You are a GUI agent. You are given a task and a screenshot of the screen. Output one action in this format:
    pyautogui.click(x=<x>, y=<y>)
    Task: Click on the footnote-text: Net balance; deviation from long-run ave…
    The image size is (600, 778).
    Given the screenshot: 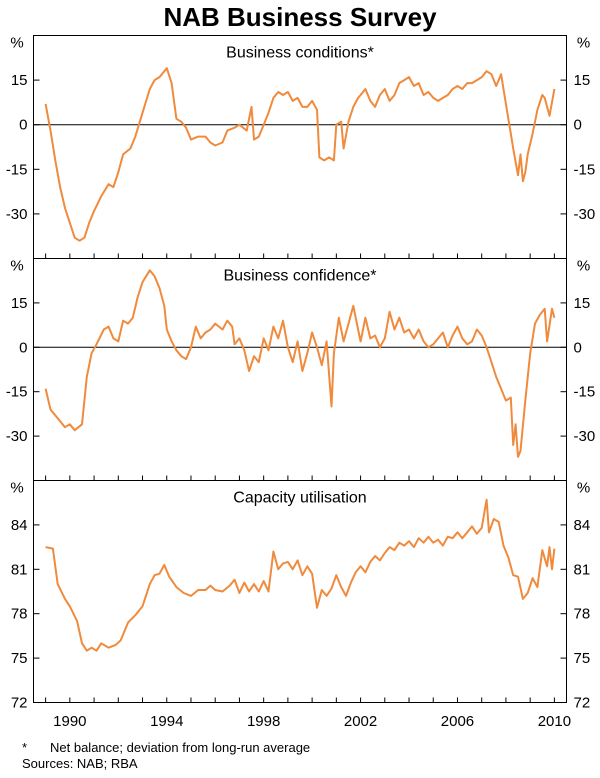 What is the action you would take?
    pyautogui.click(x=180, y=747)
    